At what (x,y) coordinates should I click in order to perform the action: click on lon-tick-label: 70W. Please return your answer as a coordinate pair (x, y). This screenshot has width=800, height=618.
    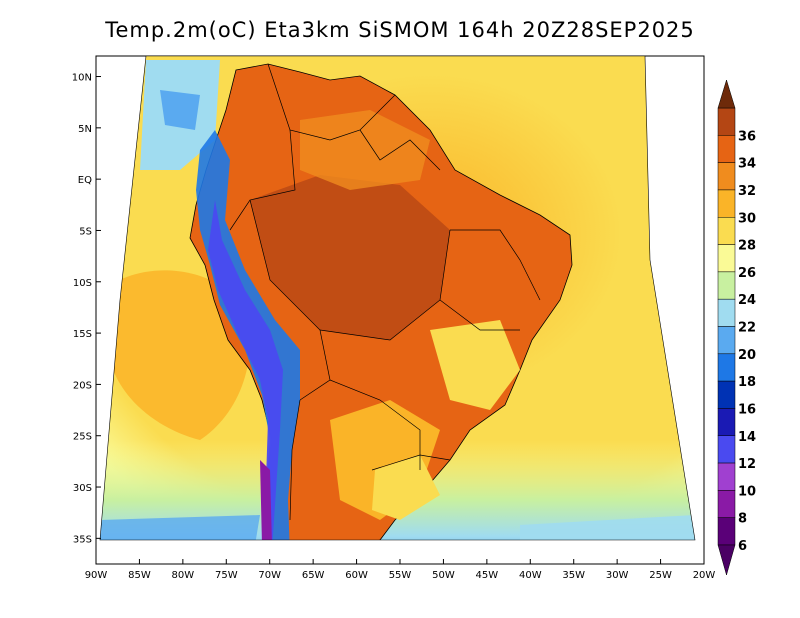
    Looking at the image, I should click on (269, 575).